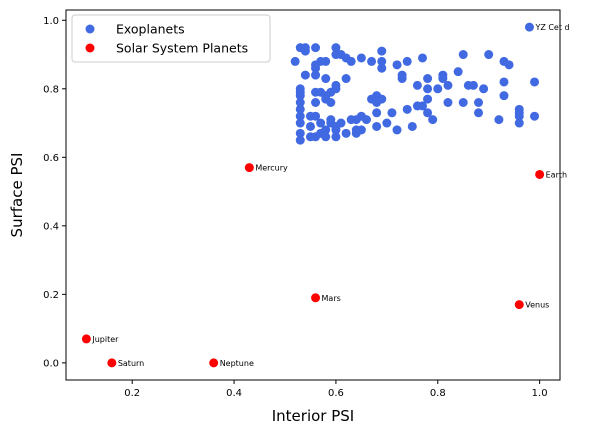 This screenshot has height=436, width=591. Describe the element at coordinates (551, 27) in the screenshot. I see `point-annotation: YZ Cet d` at that location.